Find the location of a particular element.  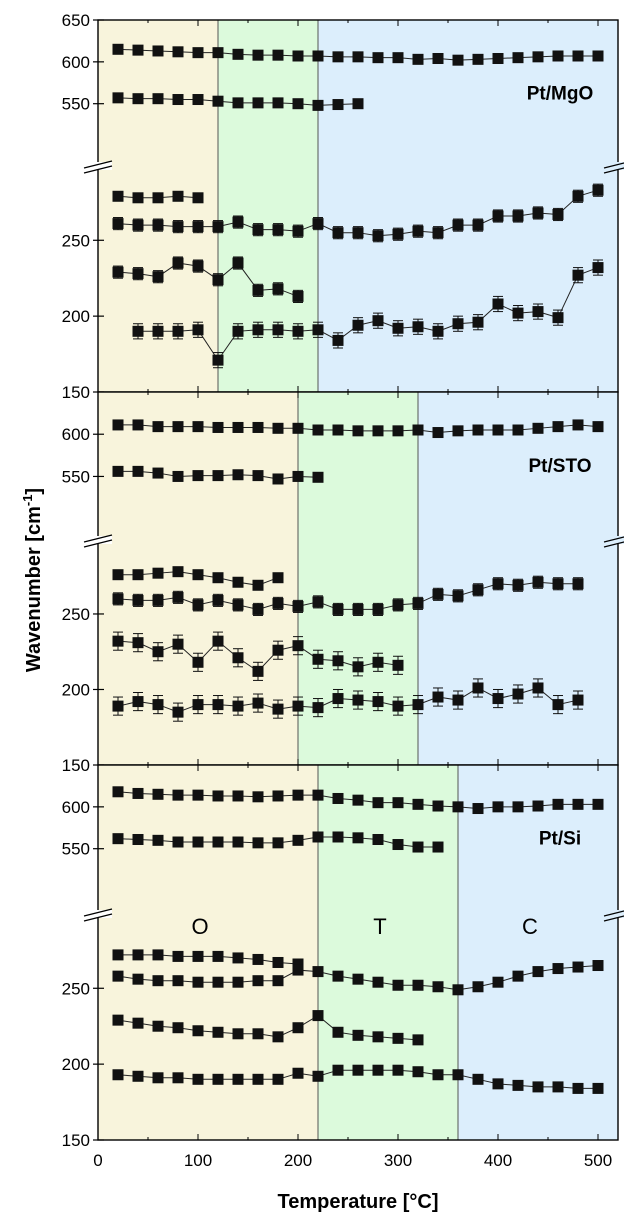

phase-region is located at coordinates (518, 578).